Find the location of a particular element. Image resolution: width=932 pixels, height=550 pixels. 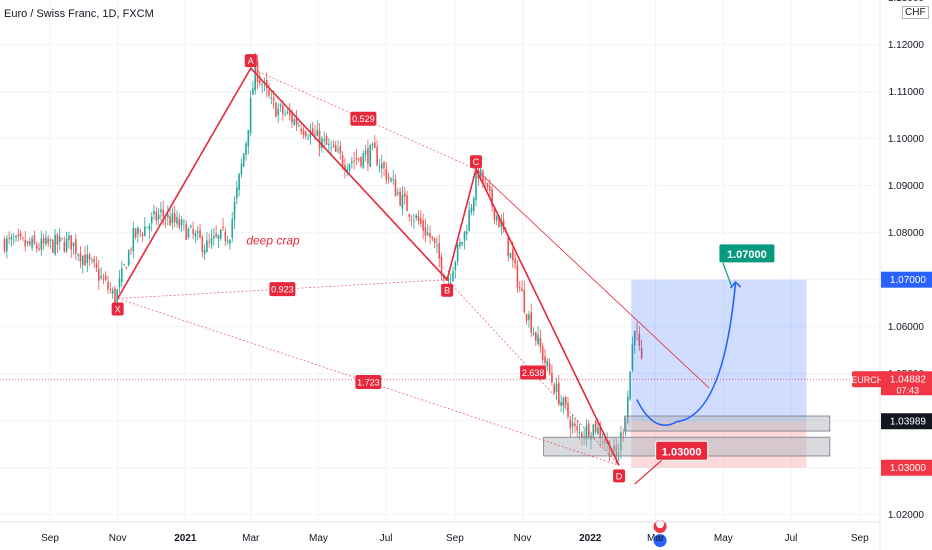

currency-badge: CHF is located at coordinates (915, 12).